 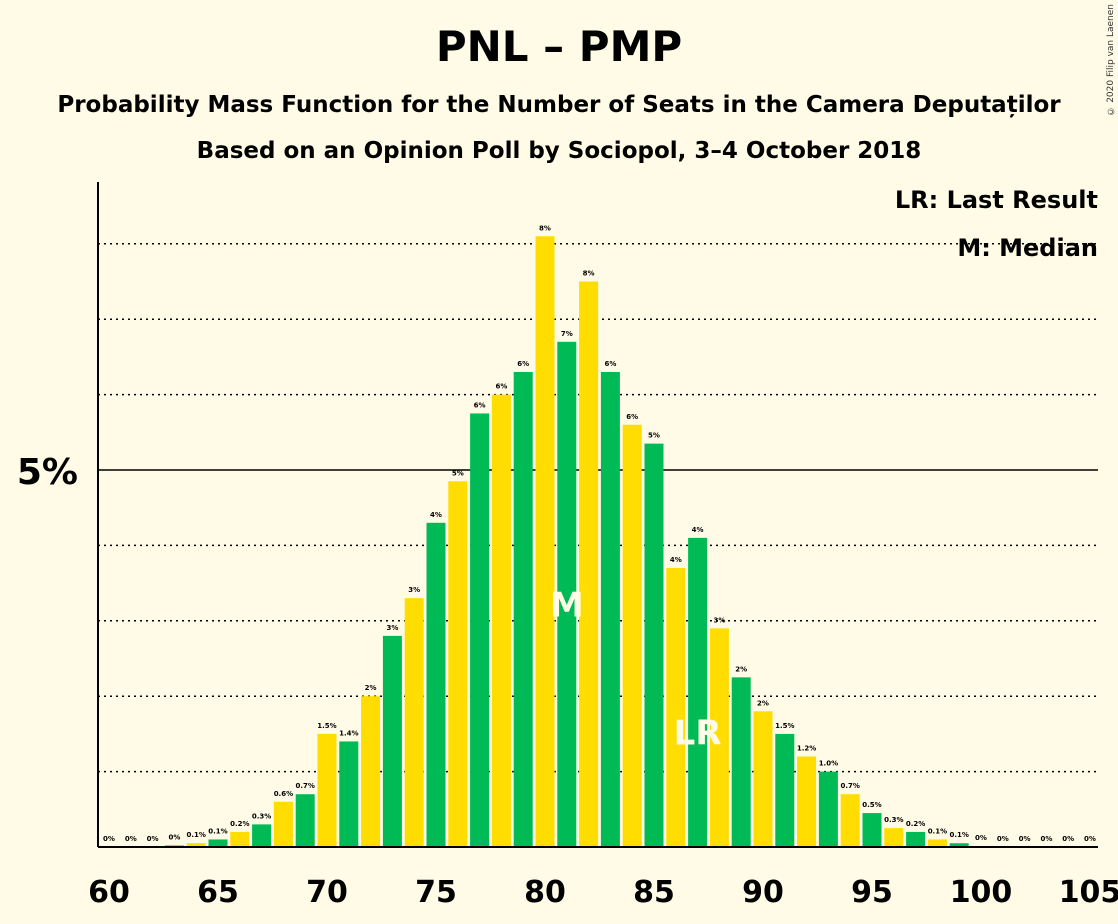 I want to click on bar-value-label-83: 6%, so click(x=610, y=364).